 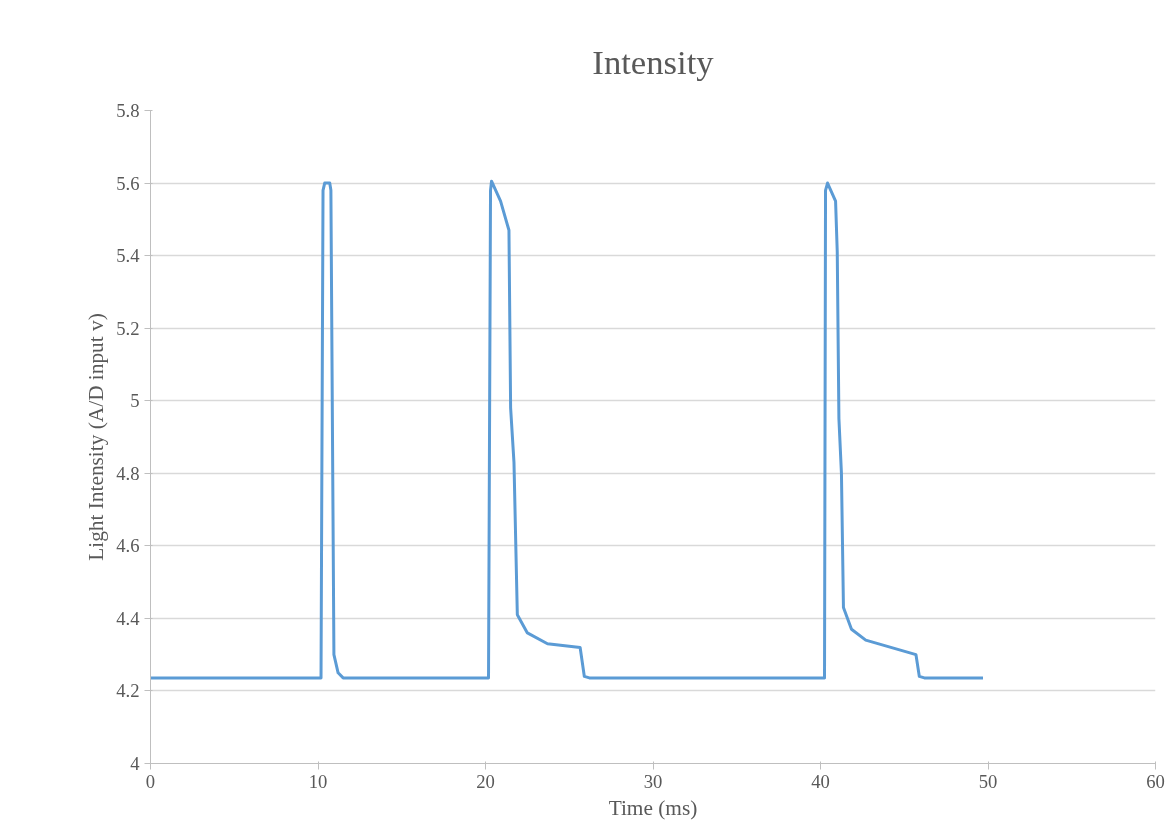 What do you see at coordinates (128, 256) in the screenshot?
I see `y-tick-label: 5.4` at bounding box center [128, 256].